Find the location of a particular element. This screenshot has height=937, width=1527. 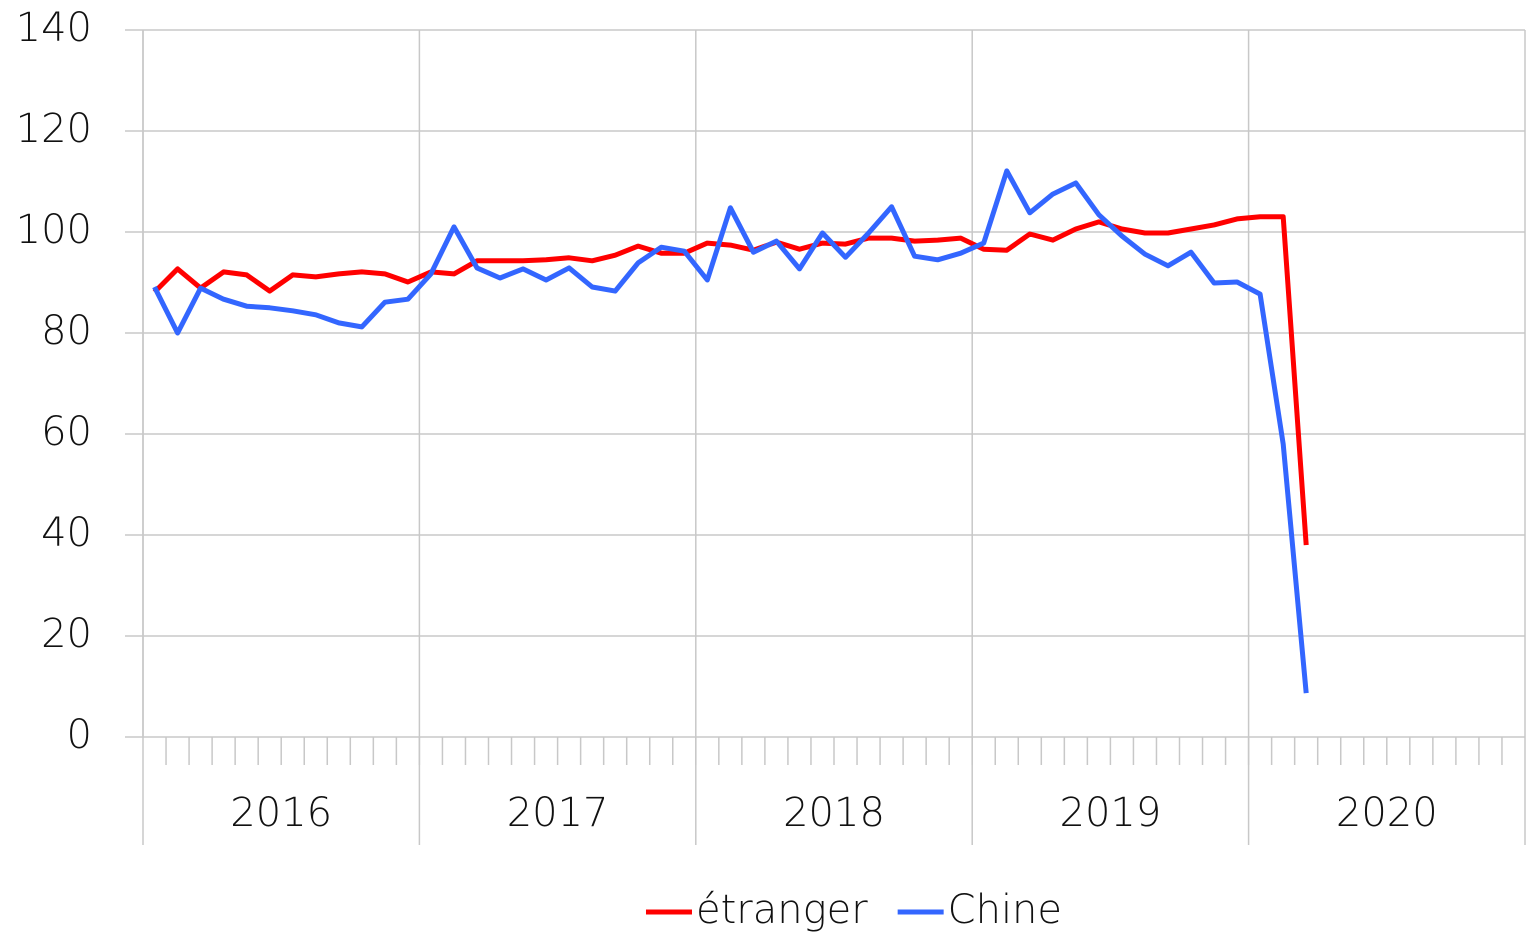

legend-label: étranger is located at coordinates (782, 910).